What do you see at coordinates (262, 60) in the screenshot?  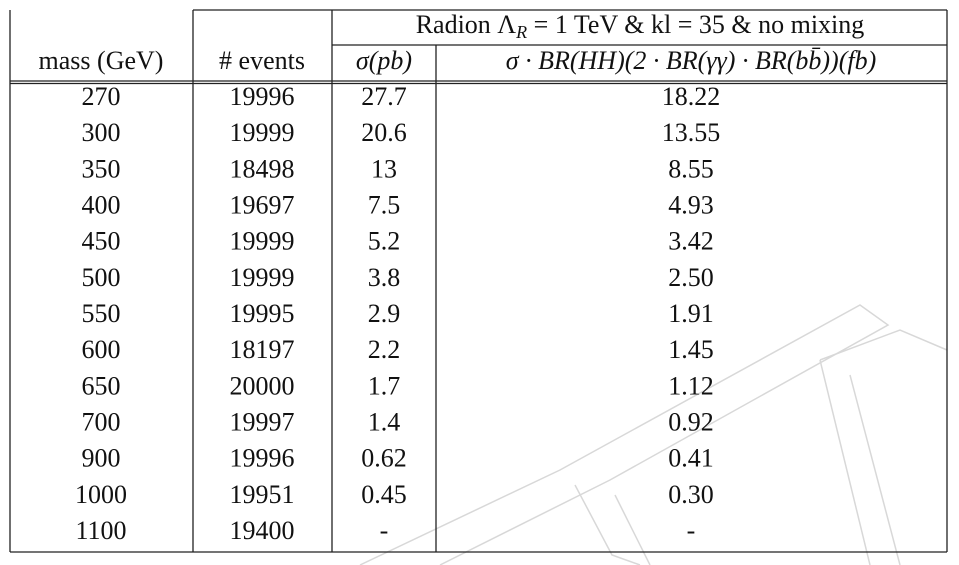 I see `column-header: # events` at bounding box center [262, 60].